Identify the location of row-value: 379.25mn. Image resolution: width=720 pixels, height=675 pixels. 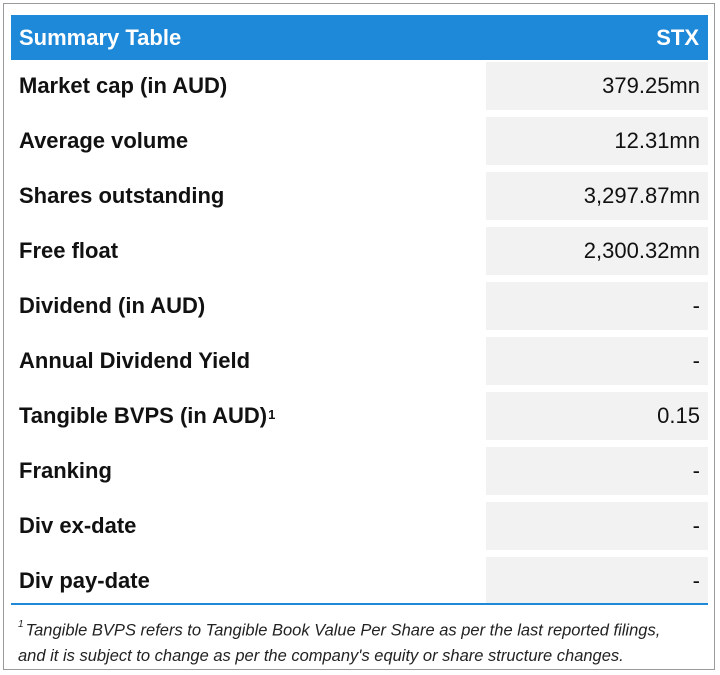
(597, 86).